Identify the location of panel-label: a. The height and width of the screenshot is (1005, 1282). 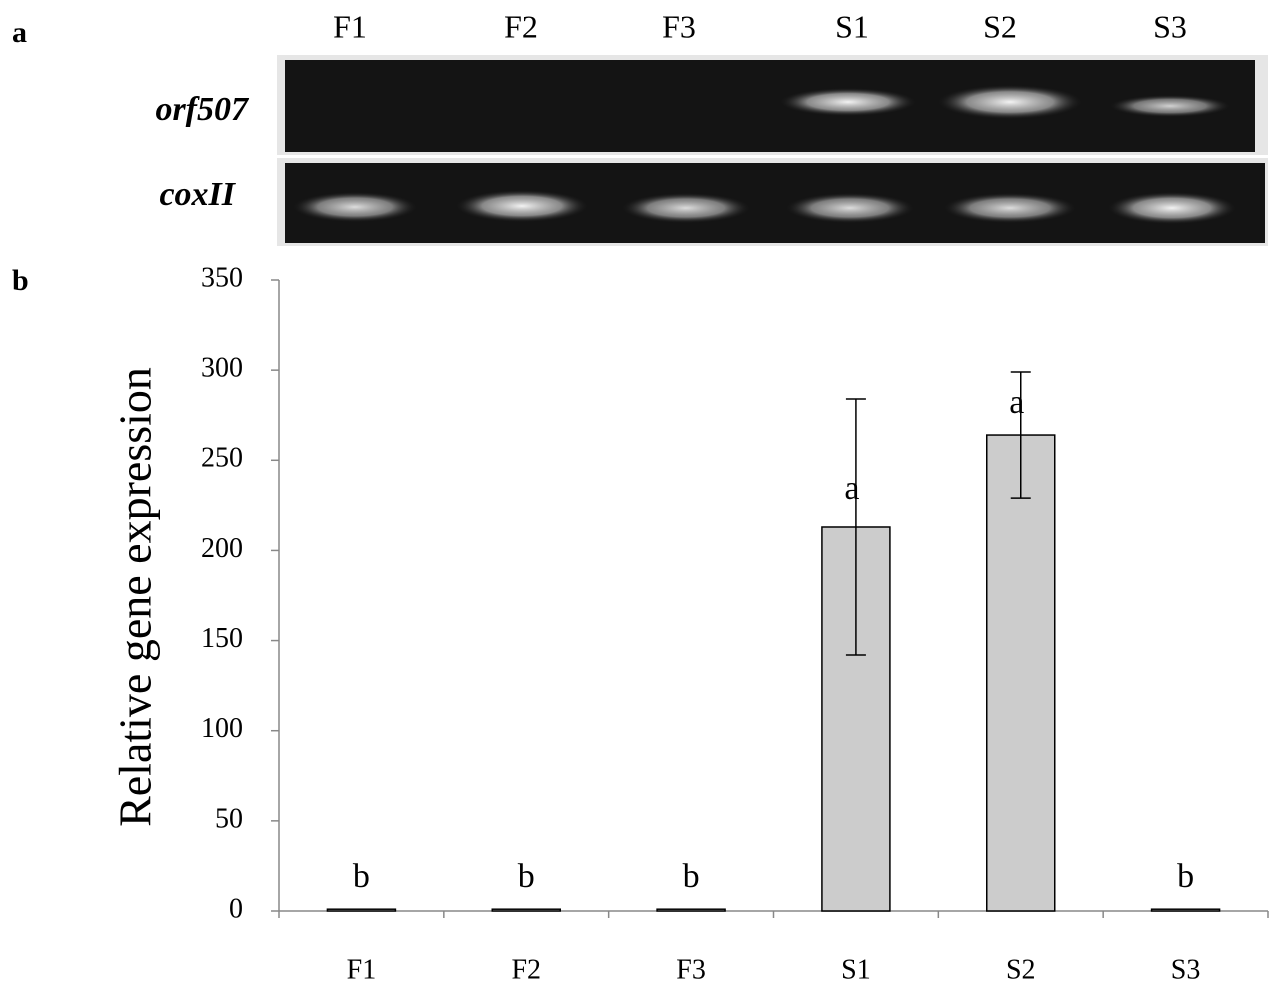
(19, 32).